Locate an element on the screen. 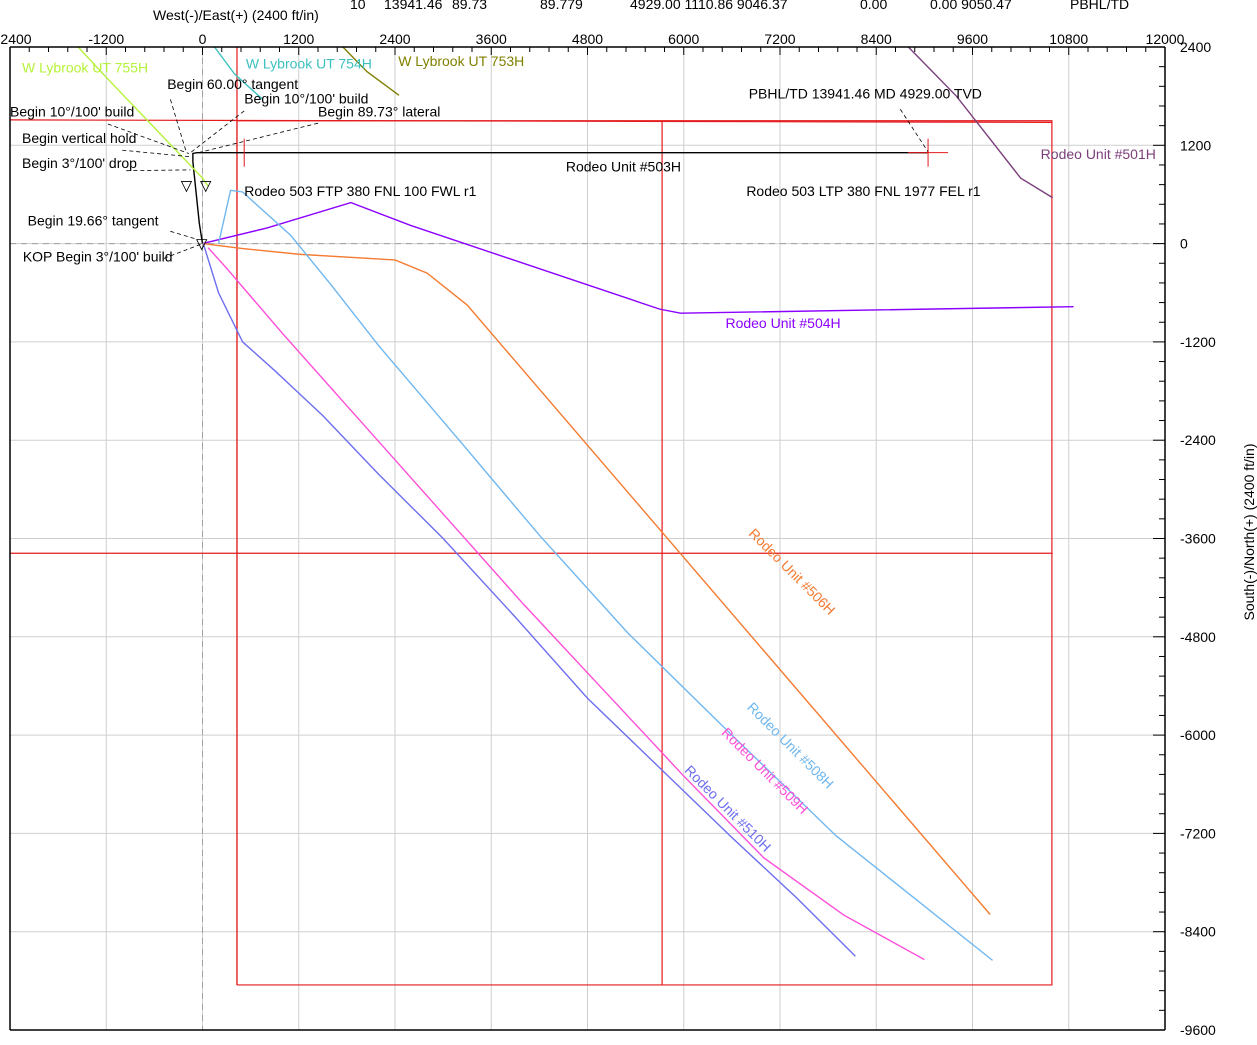 The image size is (1257, 1045). y-tick-label: -3600 is located at coordinates (1198, 539).